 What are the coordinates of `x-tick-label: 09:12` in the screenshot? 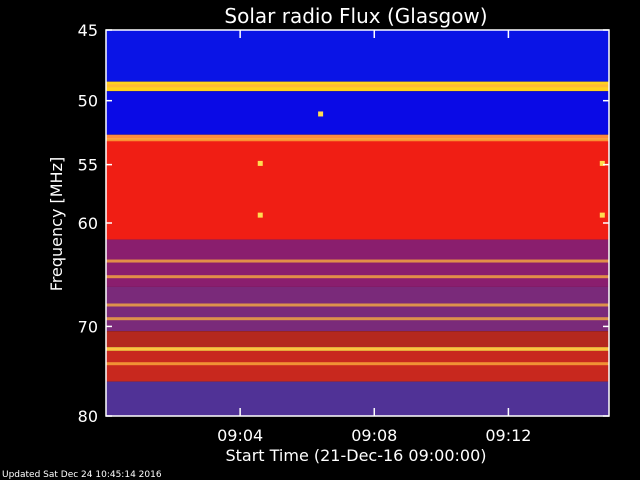 It's located at (508, 435).